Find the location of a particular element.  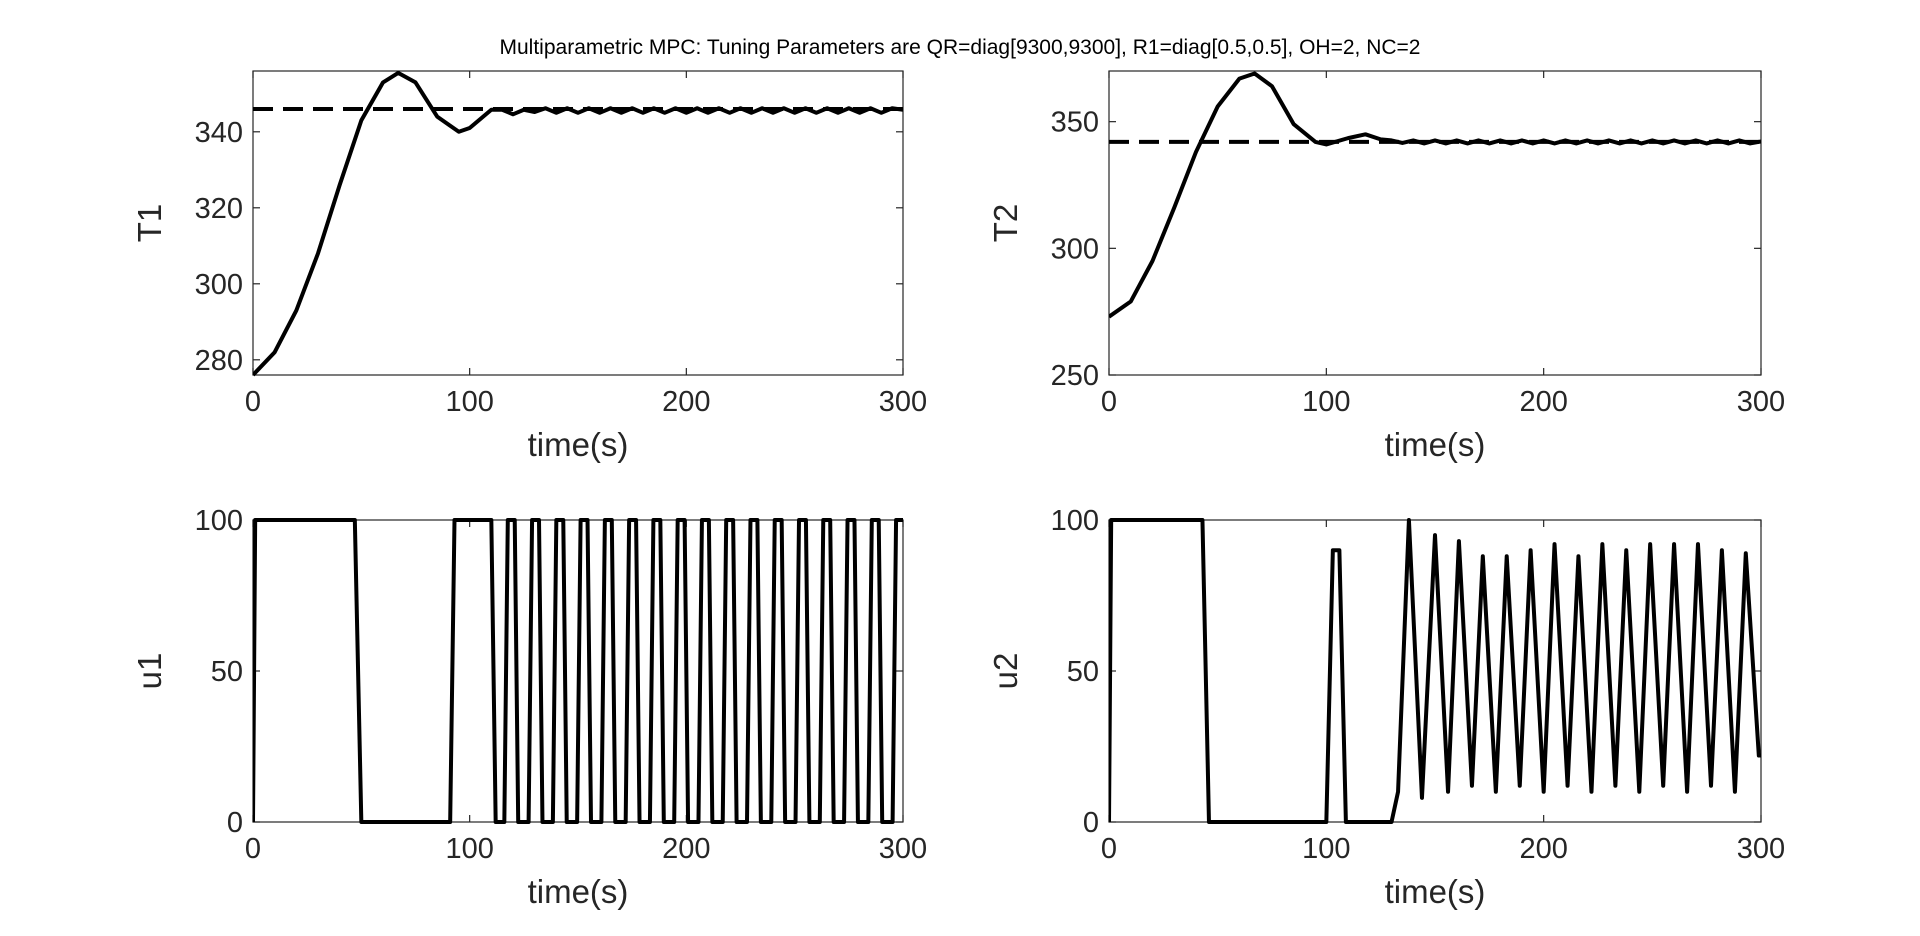

u1-response-line is located at coordinates (578, 671).